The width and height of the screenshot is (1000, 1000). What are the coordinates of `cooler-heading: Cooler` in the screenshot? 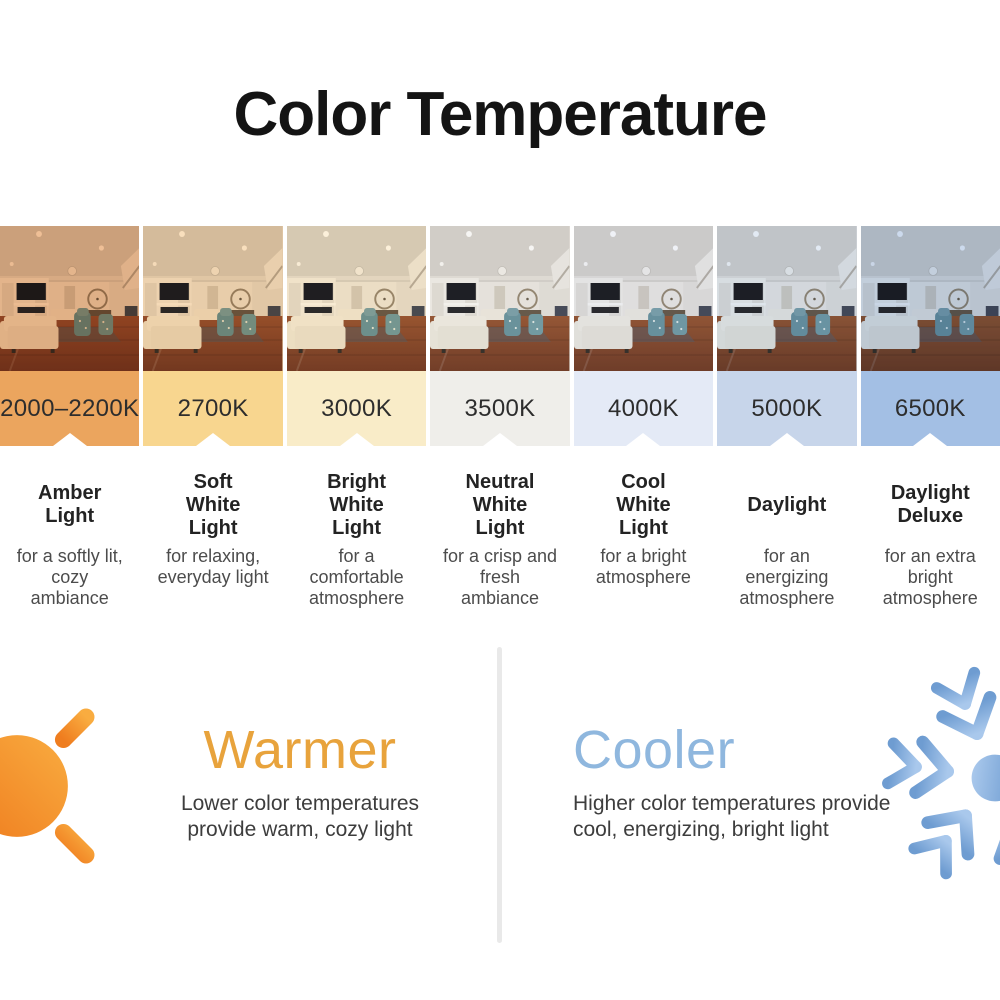 It's located at (654, 750).